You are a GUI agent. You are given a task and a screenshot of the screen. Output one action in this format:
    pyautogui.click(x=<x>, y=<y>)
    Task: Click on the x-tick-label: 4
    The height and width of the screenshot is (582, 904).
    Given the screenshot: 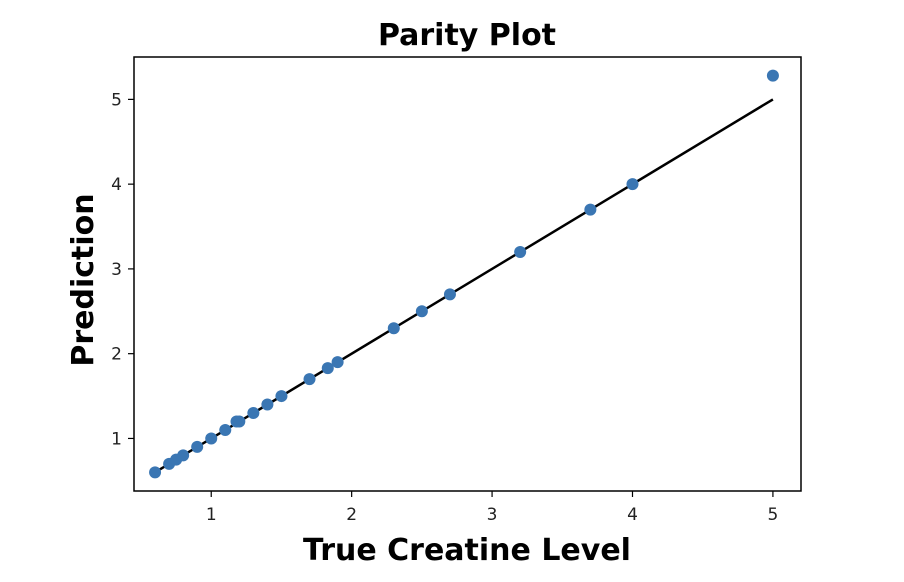 What is the action you would take?
    pyautogui.click(x=632, y=515)
    